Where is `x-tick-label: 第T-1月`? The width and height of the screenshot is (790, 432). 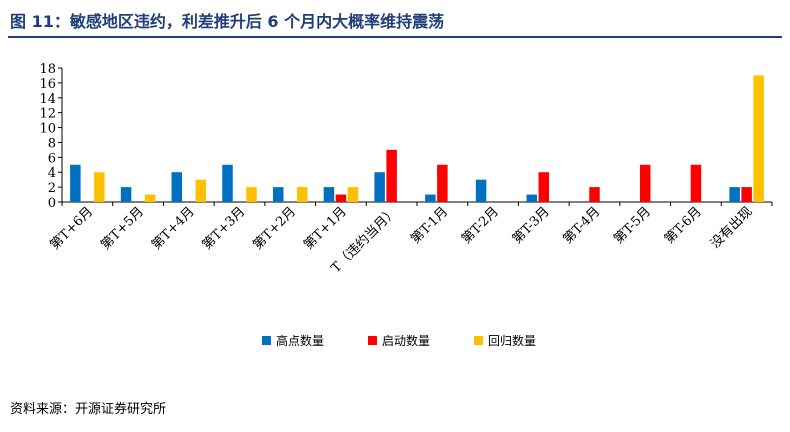 x-tick-label: 第T-1月 is located at coordinates (429, 225).